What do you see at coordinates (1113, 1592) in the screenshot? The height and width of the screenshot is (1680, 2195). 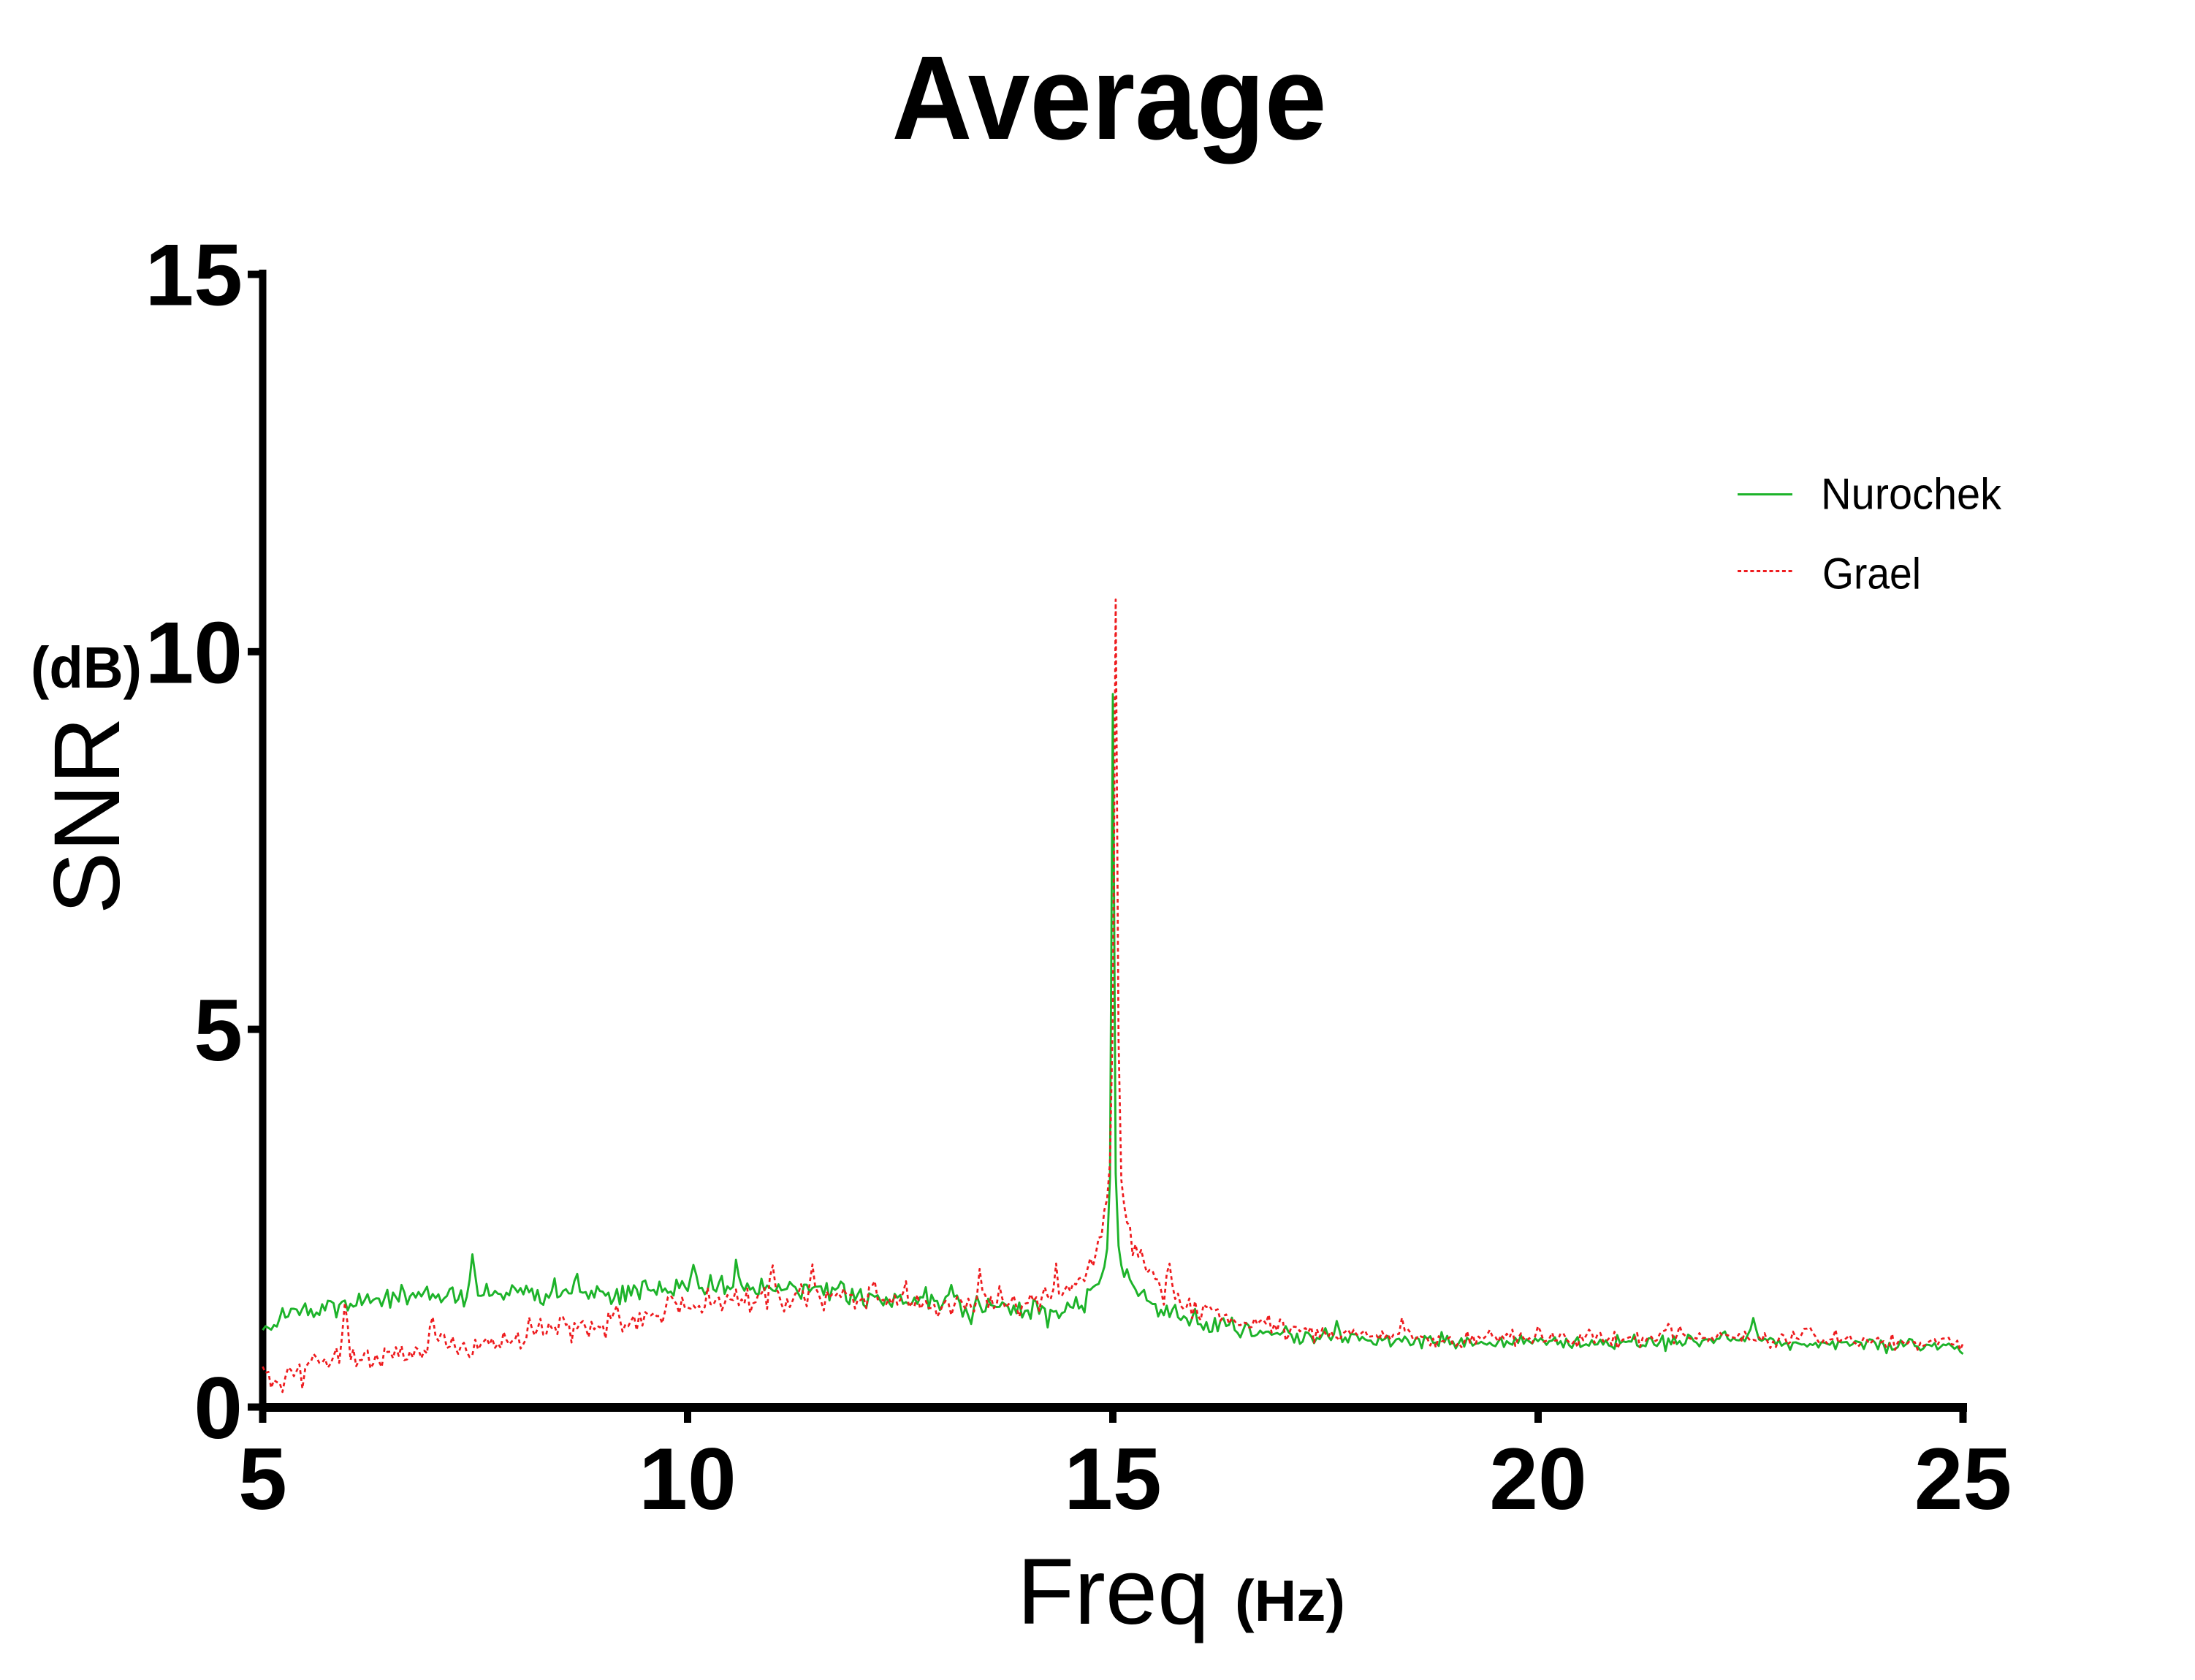 I see `svg-text: Freq` at bounding box center [1113, 1592].